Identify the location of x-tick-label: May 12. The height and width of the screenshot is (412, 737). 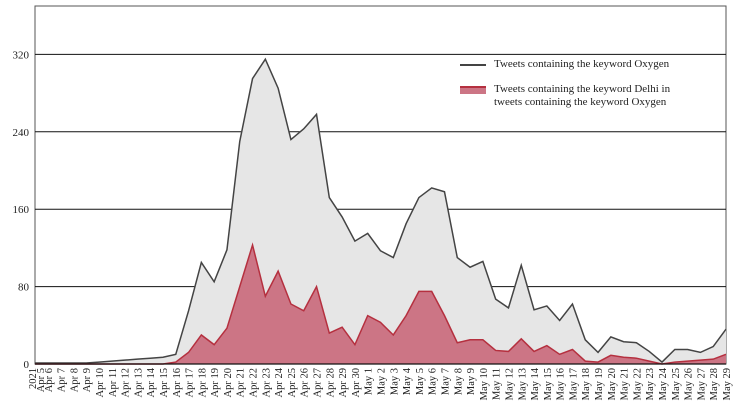
(509, 384).